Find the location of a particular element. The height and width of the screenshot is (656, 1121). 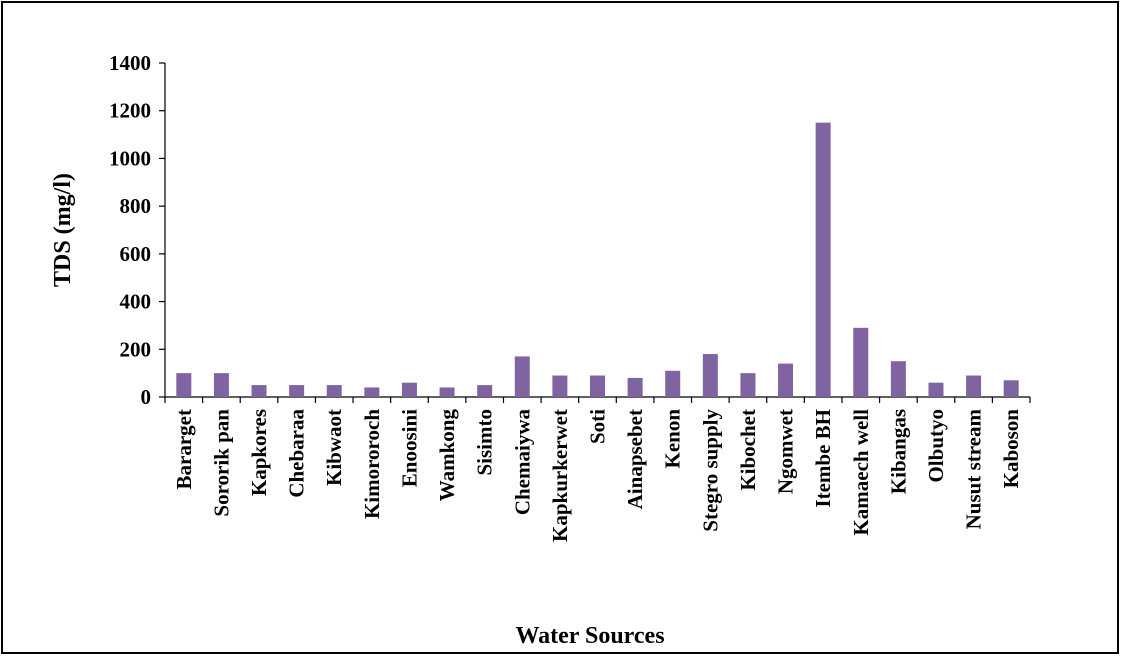

x-axis-title: Water Sources is located at coordinates (589, 636).